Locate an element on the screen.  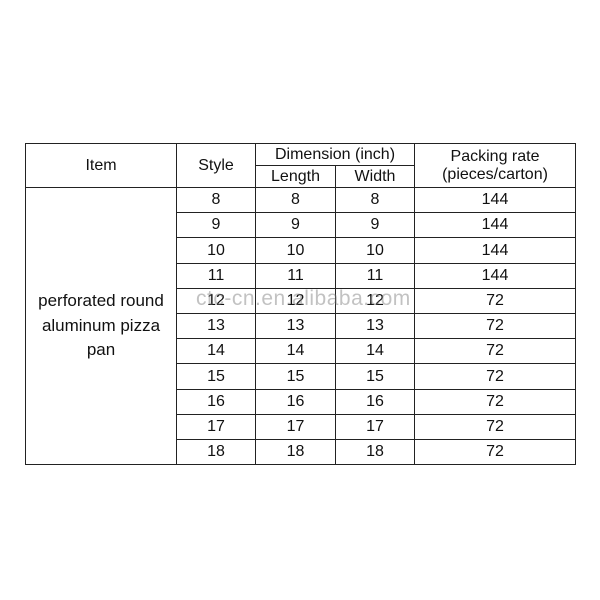
item-name-cell: perforated round aluminum pizza pan is located at coordinates (101, 326).